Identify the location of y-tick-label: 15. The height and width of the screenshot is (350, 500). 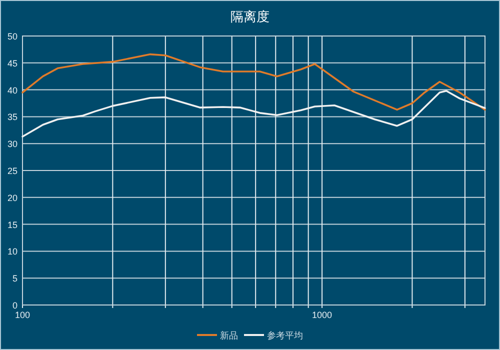
(12, 225).